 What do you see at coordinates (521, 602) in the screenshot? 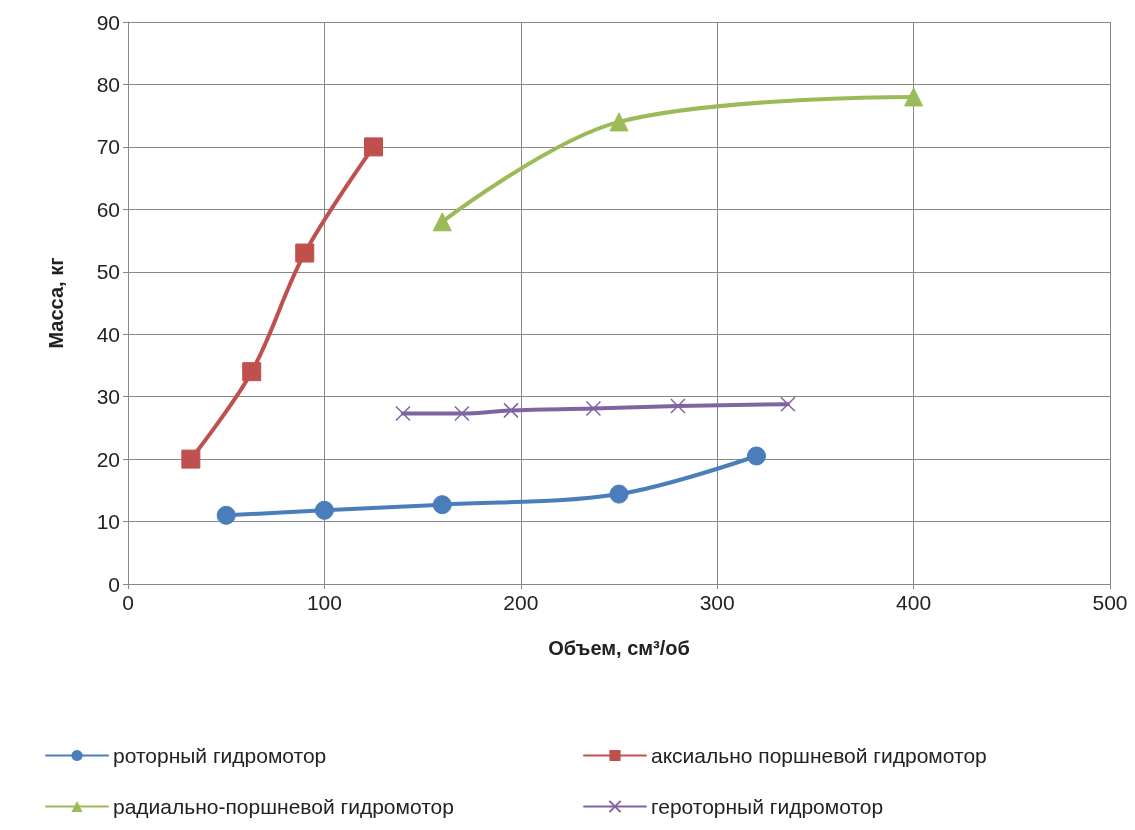
I see `x-tick-label: 200` at bounding box center [521, 602].